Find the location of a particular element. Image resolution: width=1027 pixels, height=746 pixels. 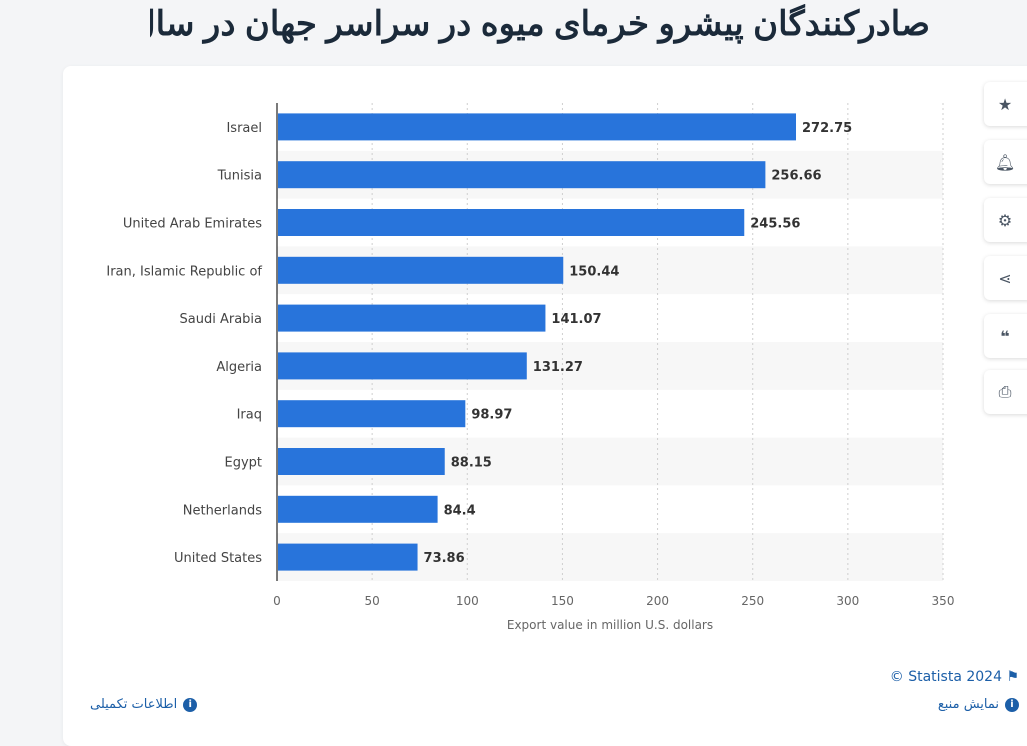

category-label: United States is located at coordinates (218, 558).